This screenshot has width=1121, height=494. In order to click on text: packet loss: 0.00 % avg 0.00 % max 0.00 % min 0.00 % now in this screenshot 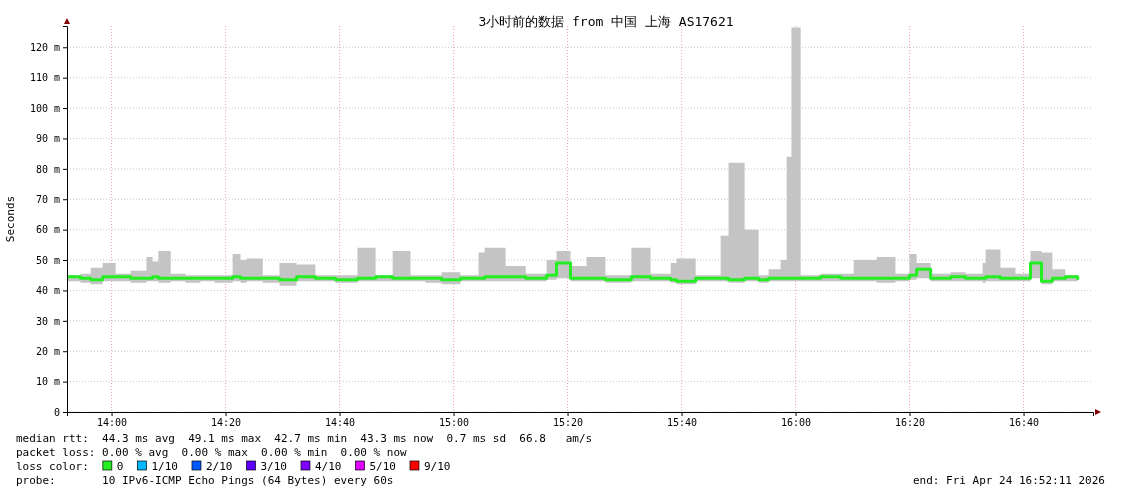, I will do `click(212, 452)`.